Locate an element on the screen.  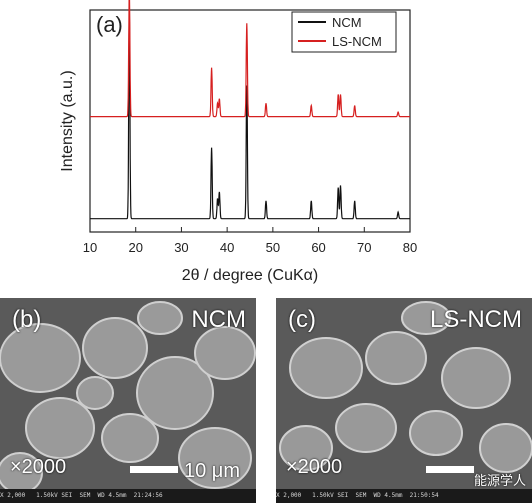
x-tick-label: 60 is located at coordinates (318, 247).